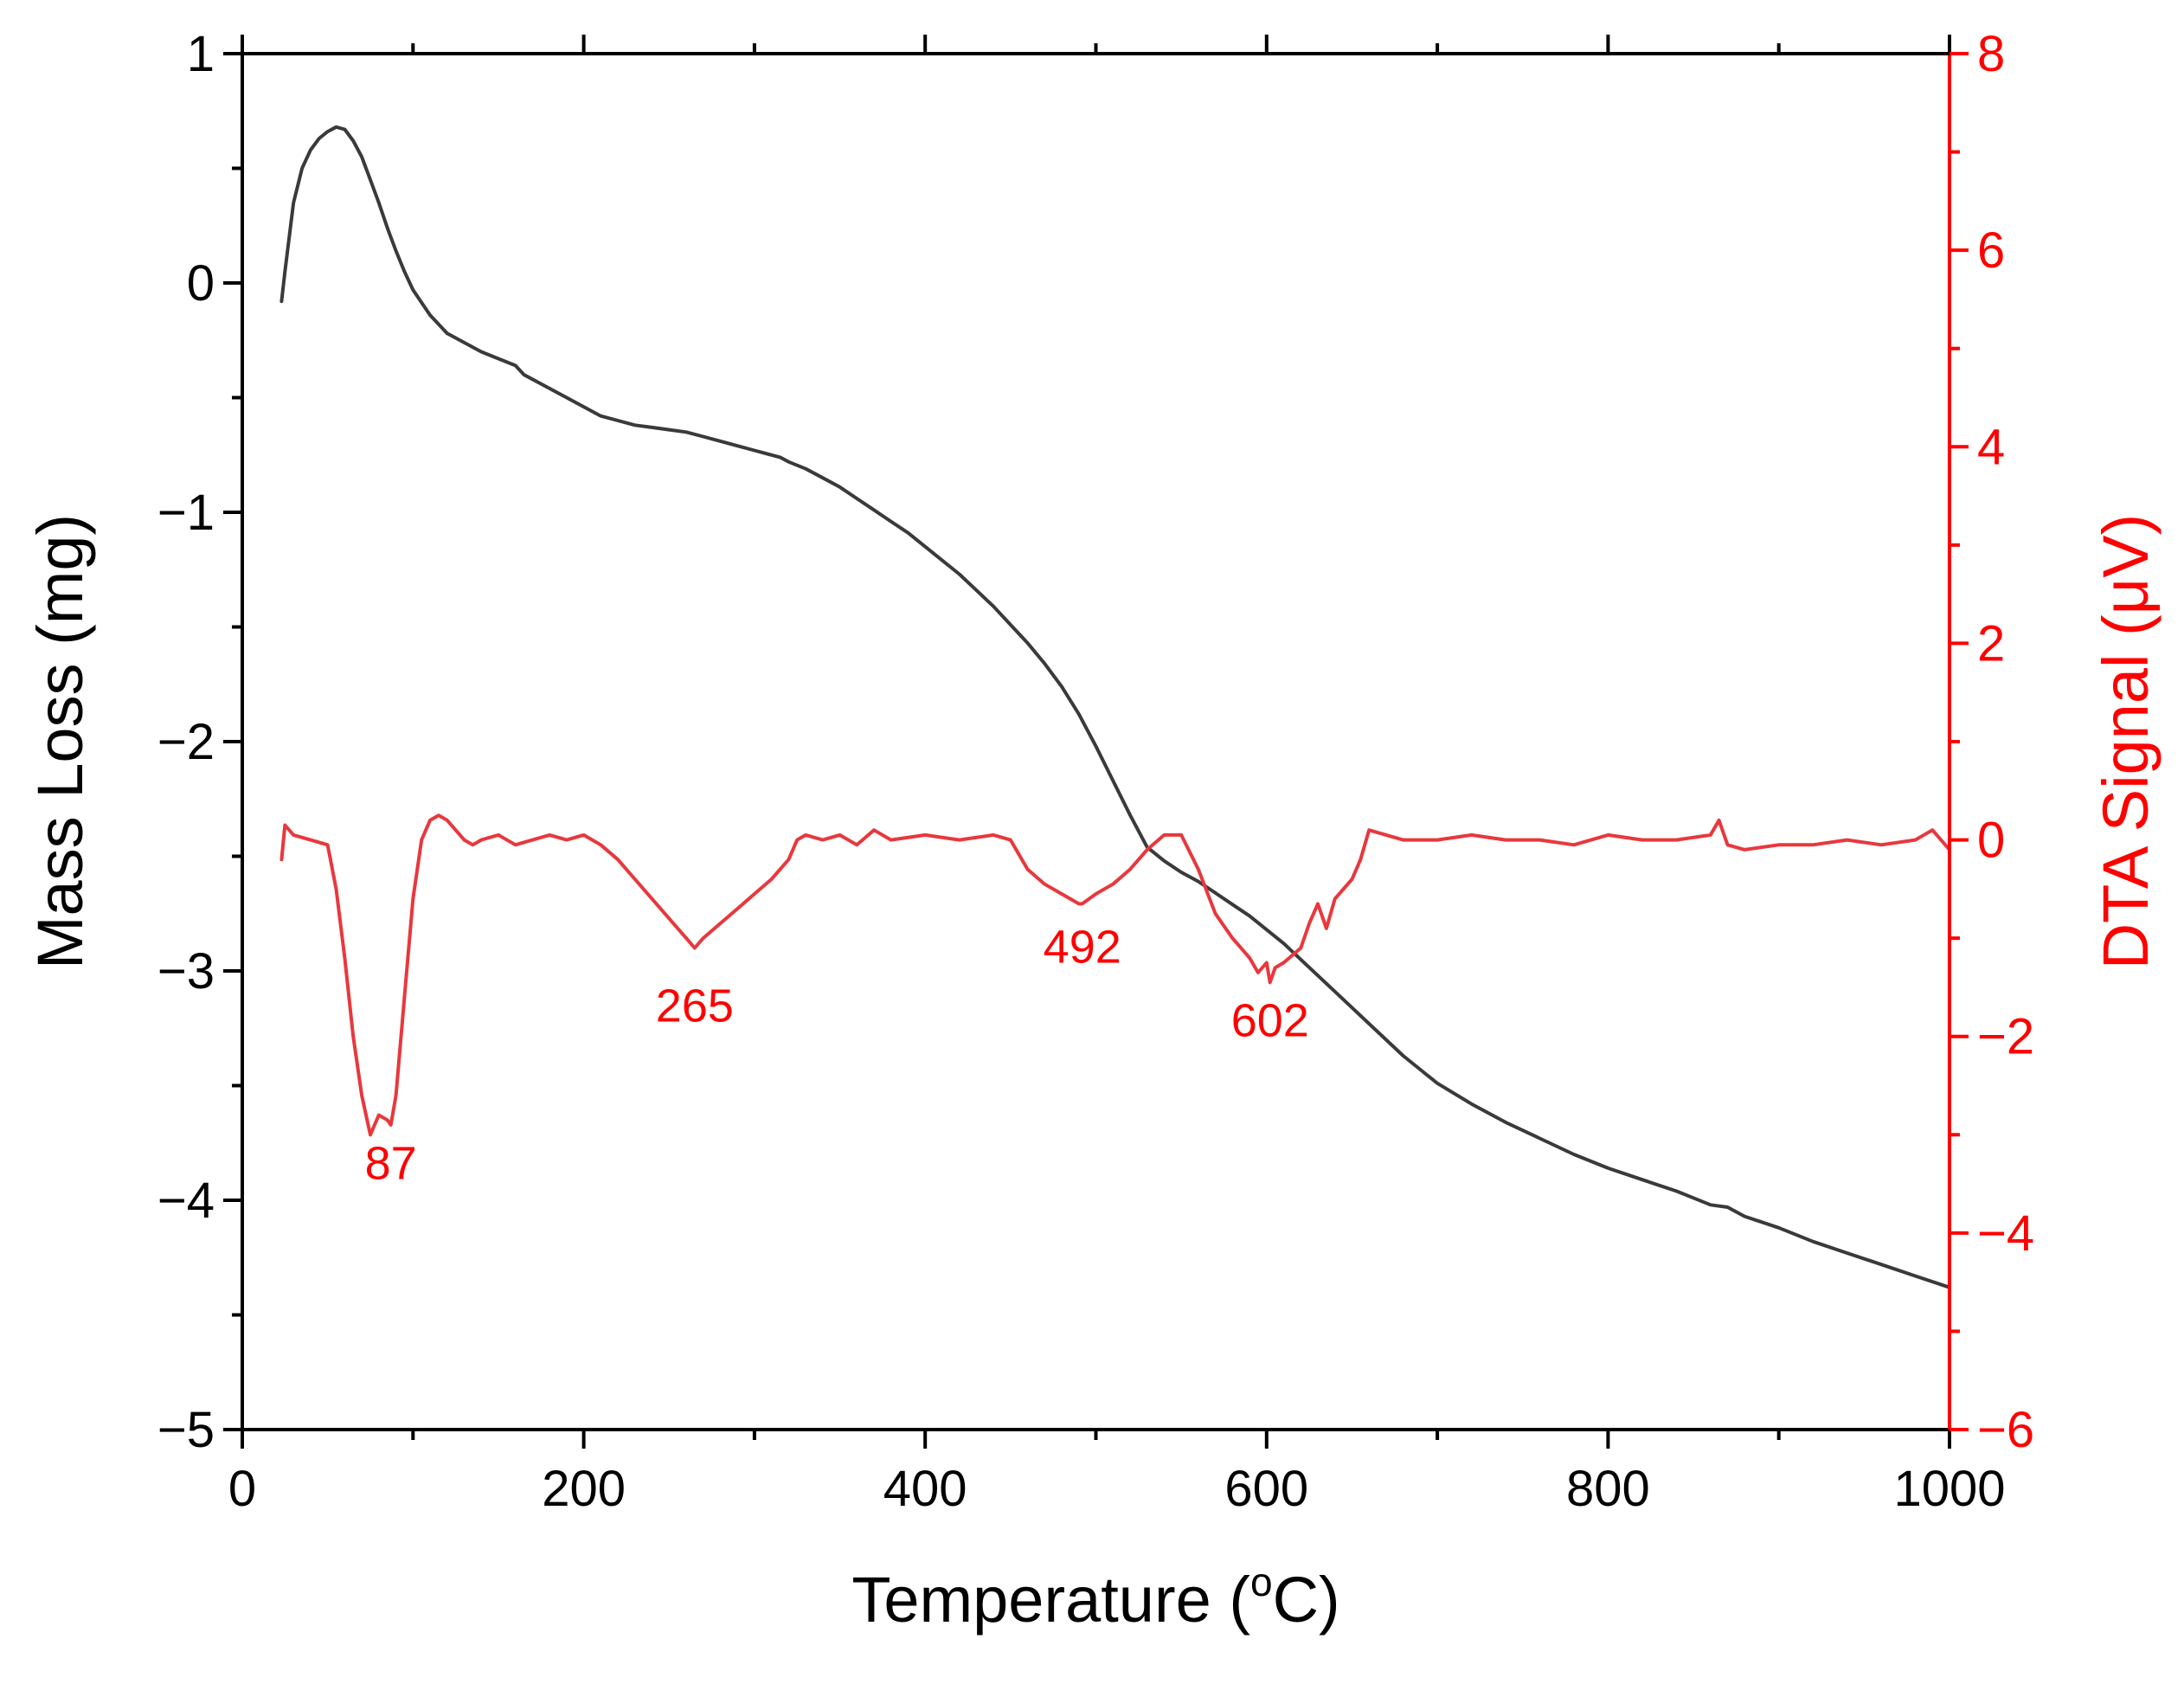 This screenshot has width=2184, height=1684. I want to click on y2-tick-label: −6, so click(2005, 1430).